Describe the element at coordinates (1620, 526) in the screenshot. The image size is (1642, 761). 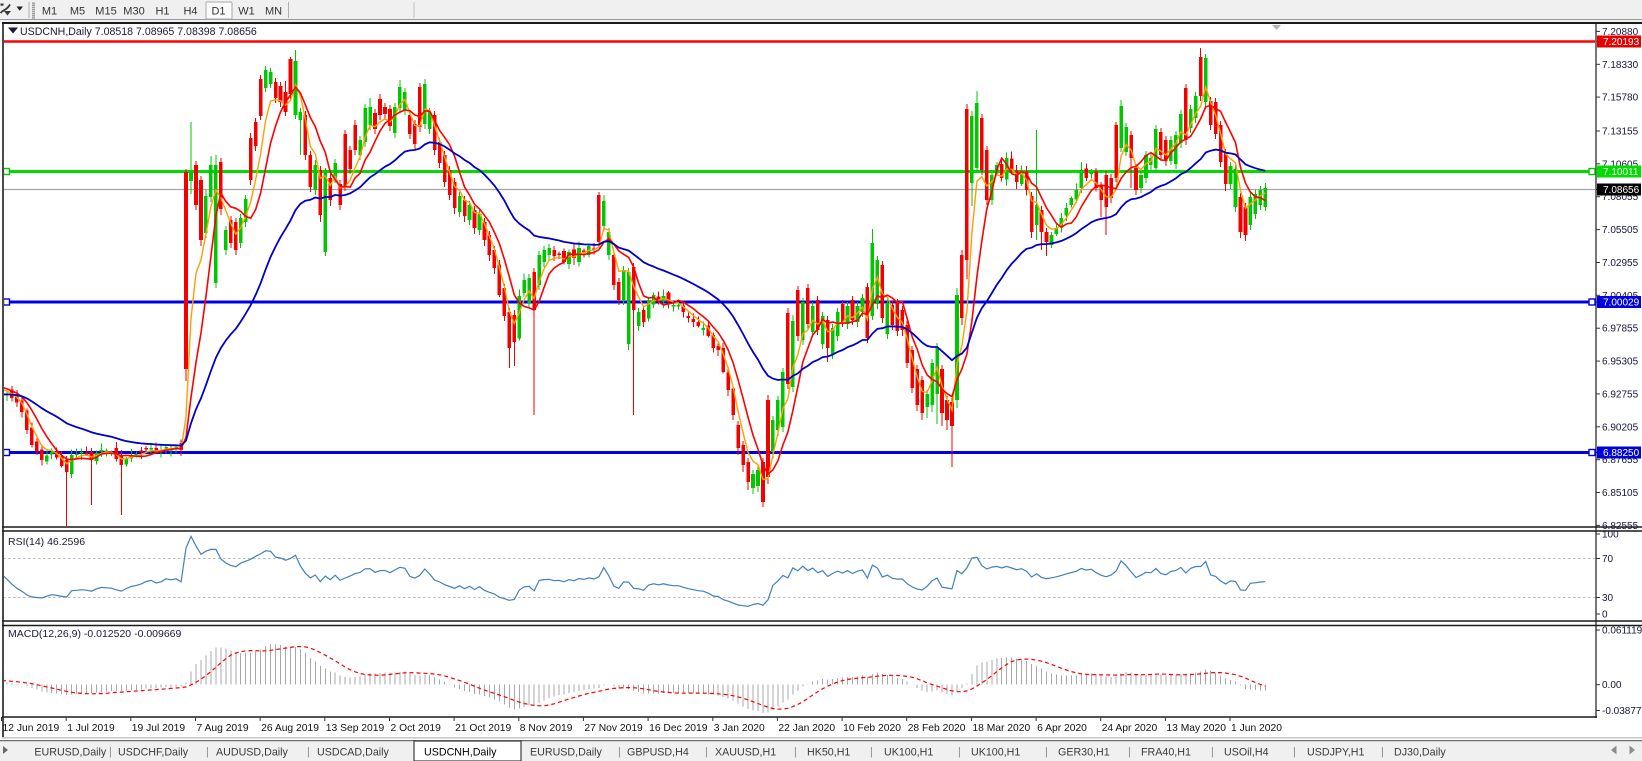
I see `svg-text: 6.82555` at that location.